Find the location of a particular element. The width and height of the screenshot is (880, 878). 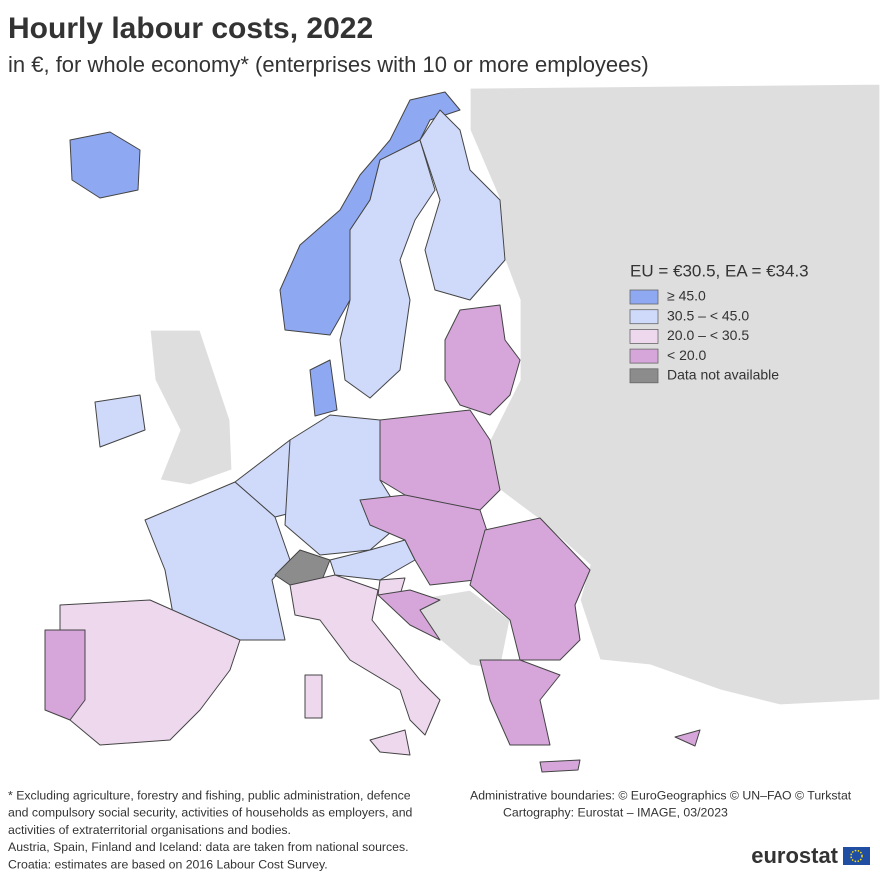

legend-label: ≥ 45.0 is located at coordinates (686, 296).